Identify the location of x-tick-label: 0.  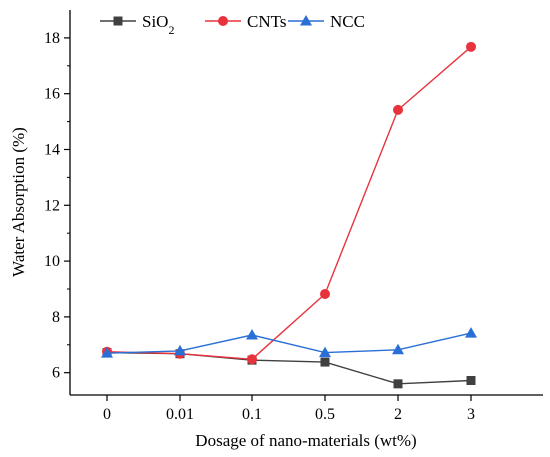
(107, 414).